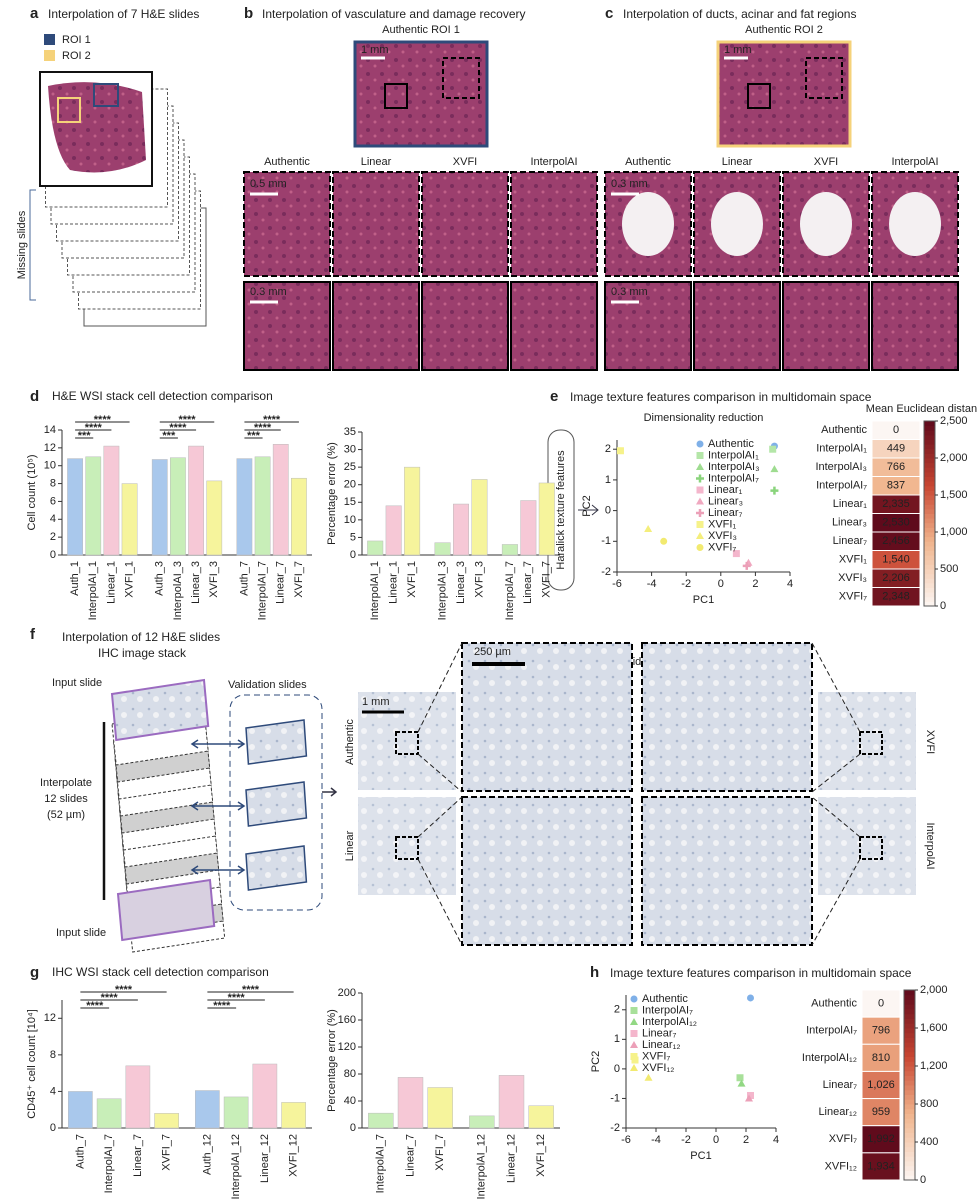 This screenshot has height=1200, width=977. I want to click on y-tick-label: 8, so click(53, 483).